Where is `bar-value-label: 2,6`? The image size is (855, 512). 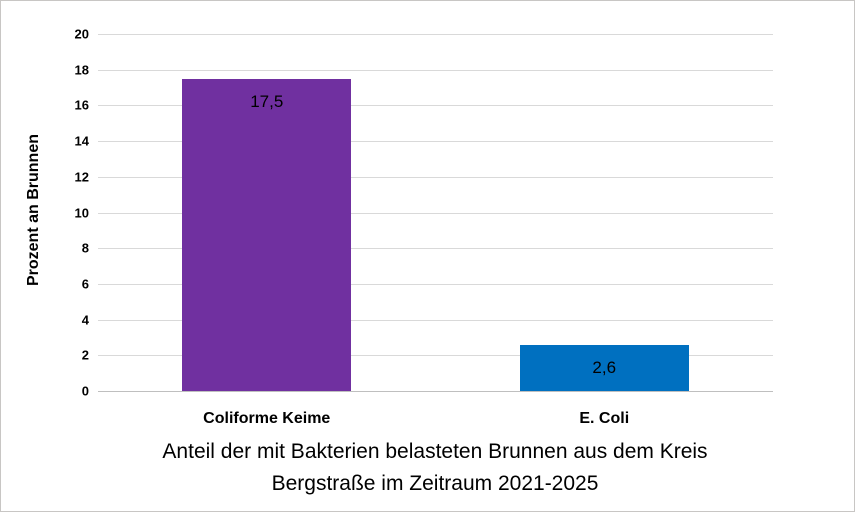 bar-value-label: 2,6 is located at coordinates (604, 367).